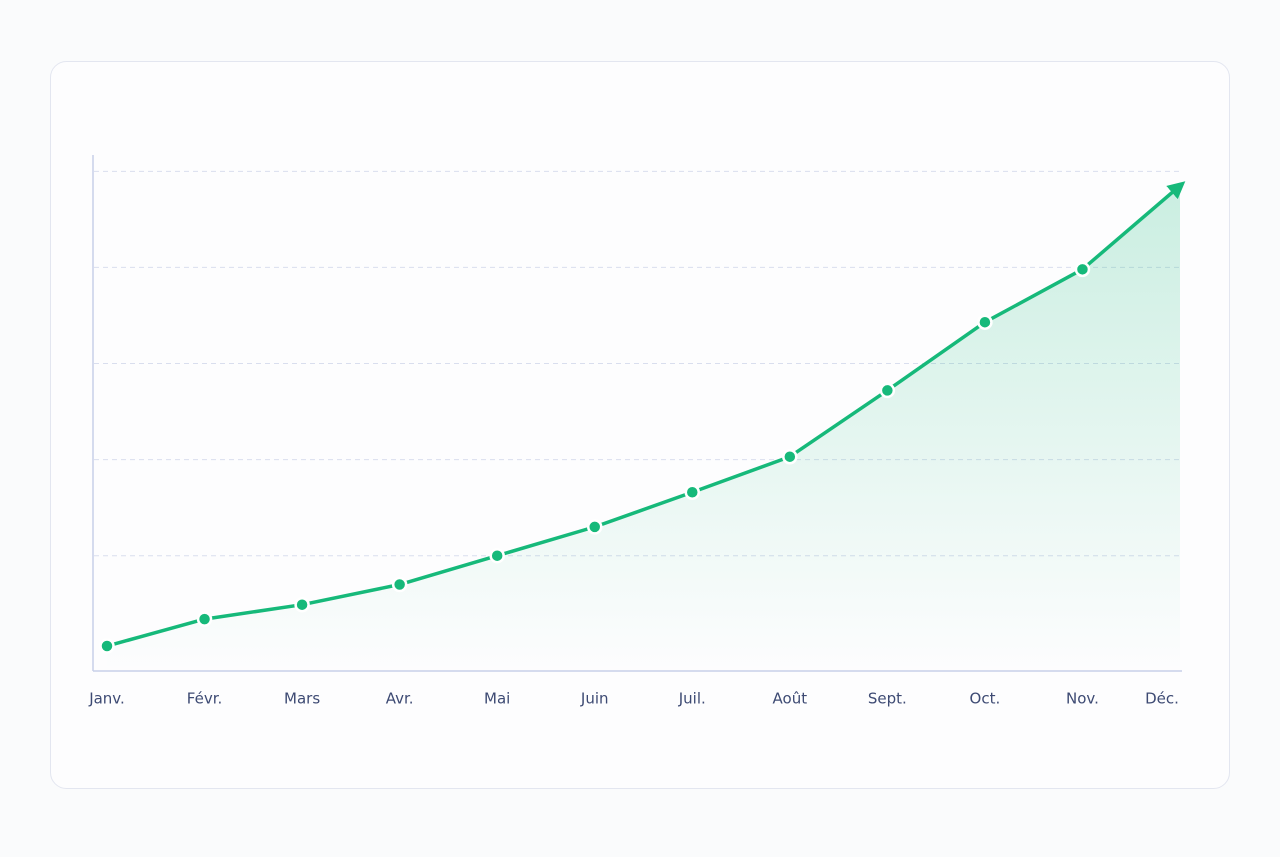 This screenshot has height=857, width=1280. Describe the element at coordinates (985, 699) in the screenshot. I see `x-tick-label: Oct.` at that location.